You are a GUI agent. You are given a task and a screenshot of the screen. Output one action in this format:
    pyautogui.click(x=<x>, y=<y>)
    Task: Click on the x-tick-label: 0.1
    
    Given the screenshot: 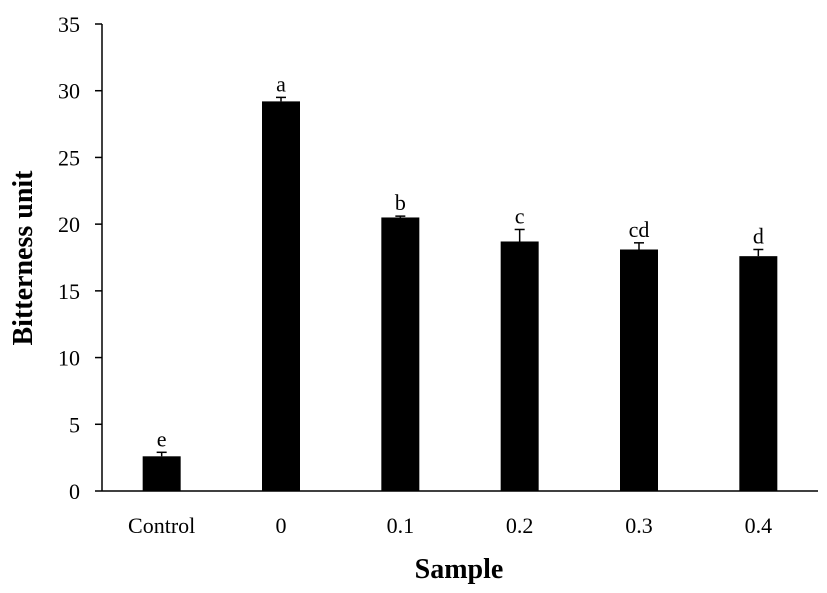 What is the action you would take?
    pyautogui.click(x=401, y=525)
    